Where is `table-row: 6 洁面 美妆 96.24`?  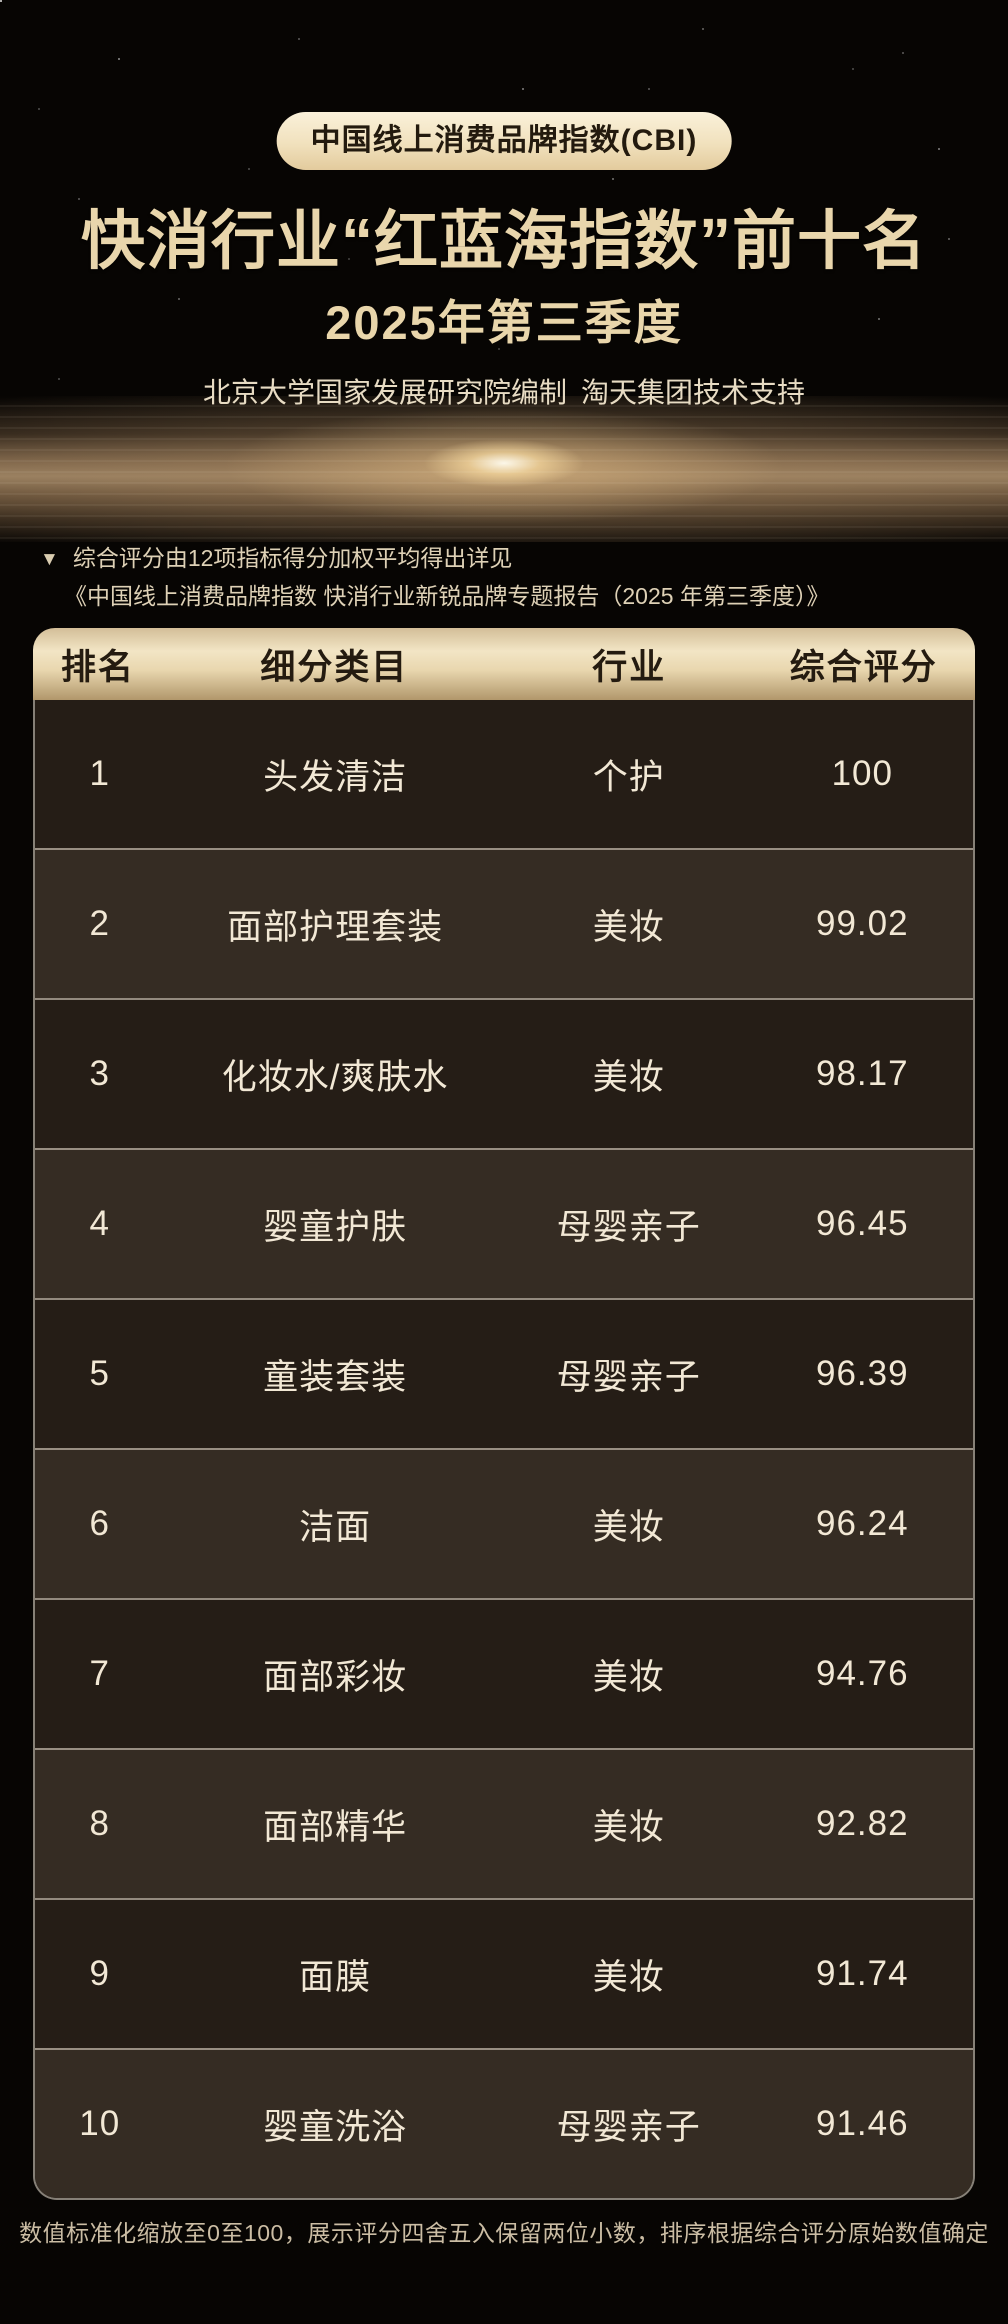 table-row: 6 洁面 美妆 96.24 is located at coordinates (504, 1523).